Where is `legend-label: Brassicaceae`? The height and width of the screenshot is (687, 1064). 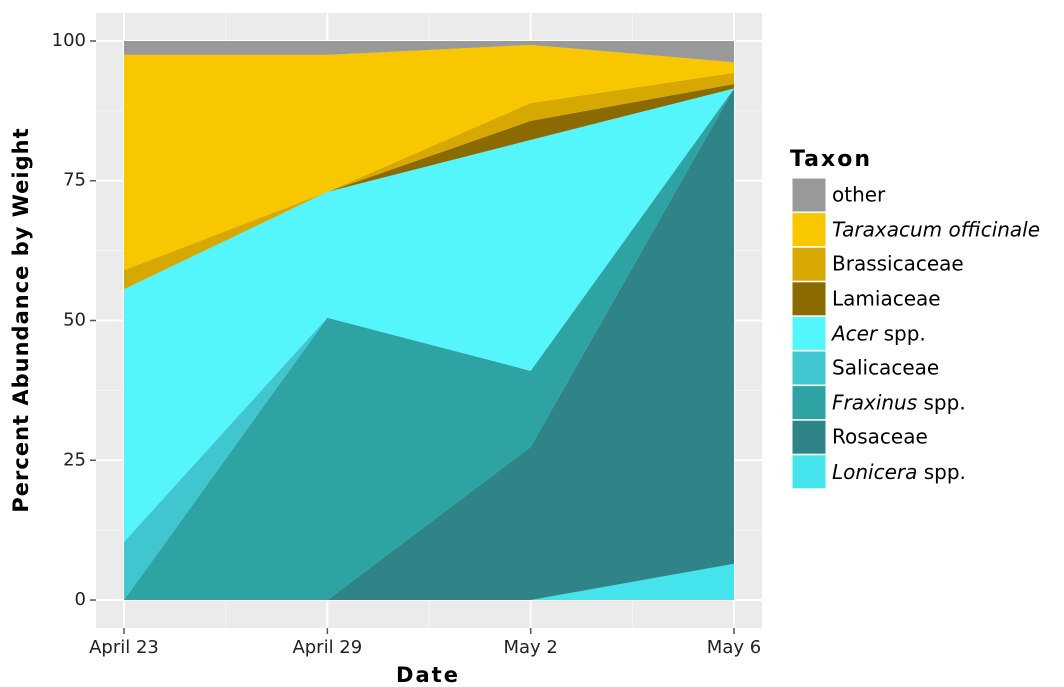
legend-label: Brassicaceae is located at coordinates (898, 264).